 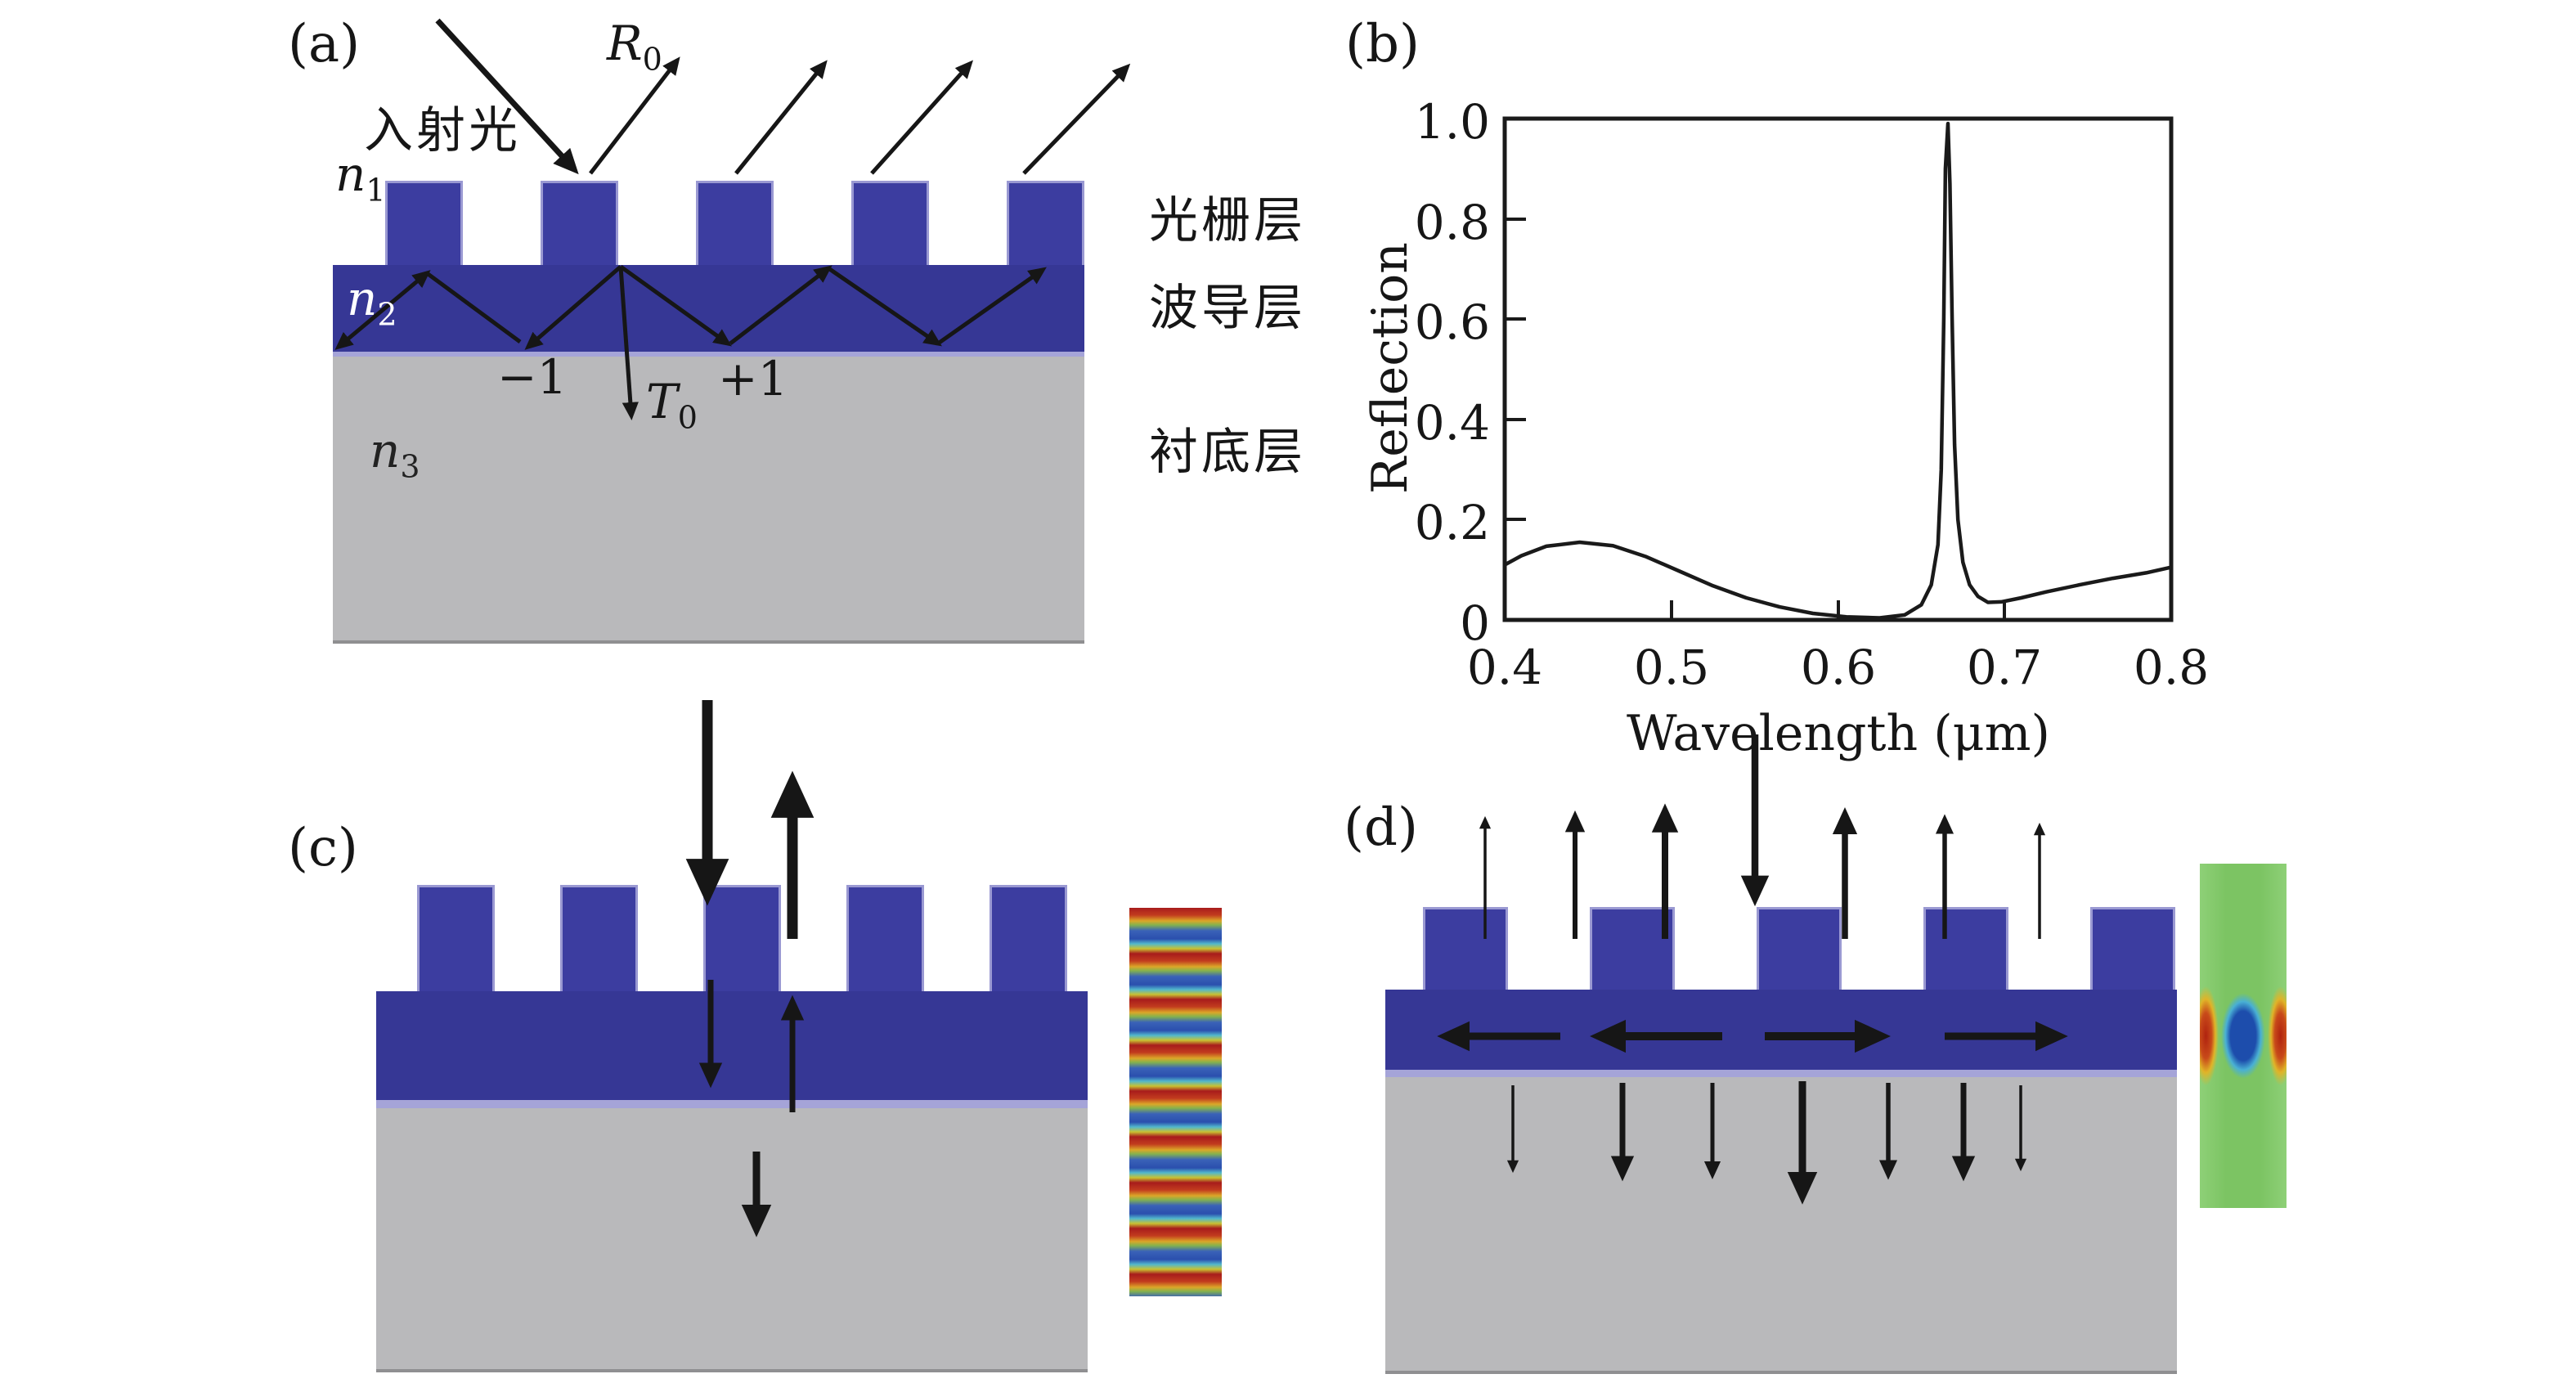 What do you see at coordinates (1505, 667) in the screenshot?
I see `xtick-label: 0.4` at bounding box center [1505, 667].